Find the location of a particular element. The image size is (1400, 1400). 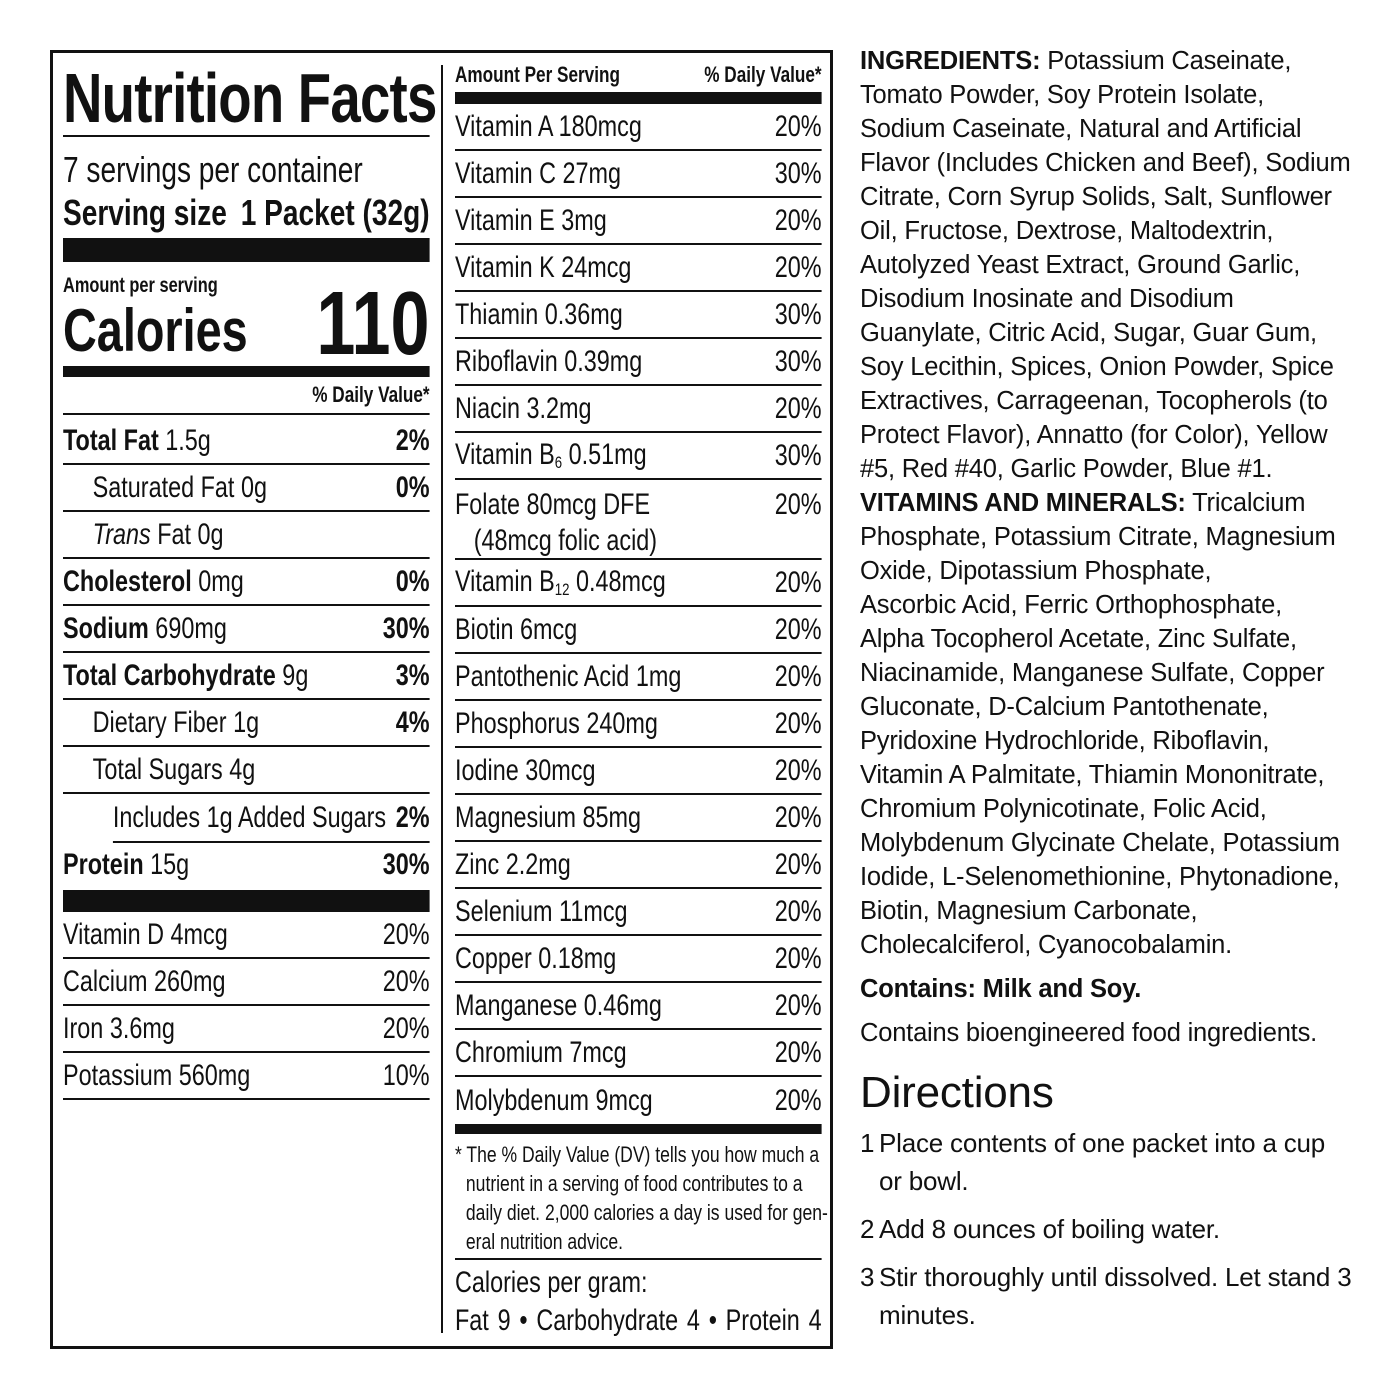

vitamins-minerals-text: Gluconate, D-Calcium Pantothenate, is located at coordinates (1064, 707).